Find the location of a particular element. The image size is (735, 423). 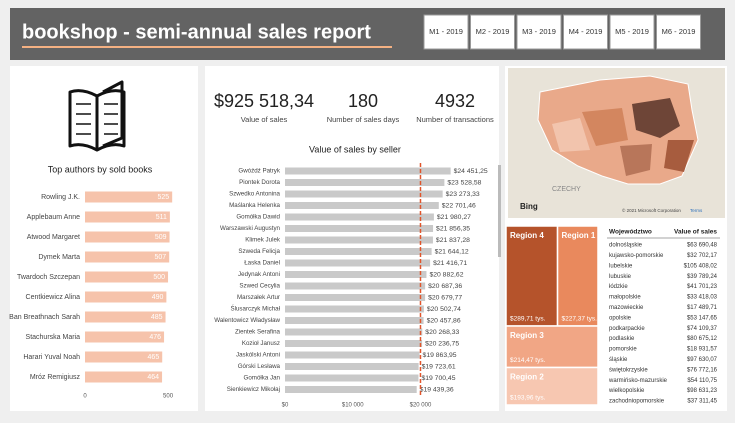

kpi-value: 4932 is located at coordinates (455, 101).